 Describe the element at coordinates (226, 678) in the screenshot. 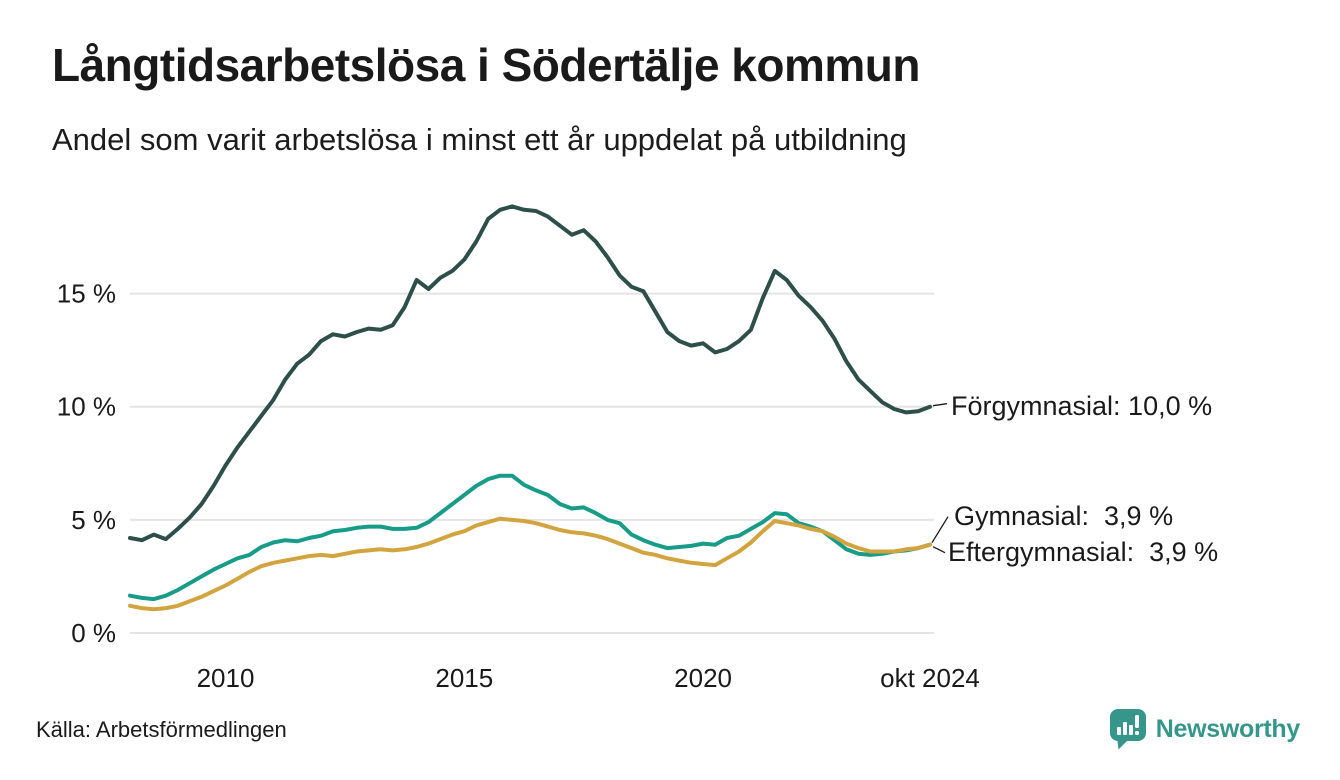

I see `x-axis-tick-label: 2010` at that location.